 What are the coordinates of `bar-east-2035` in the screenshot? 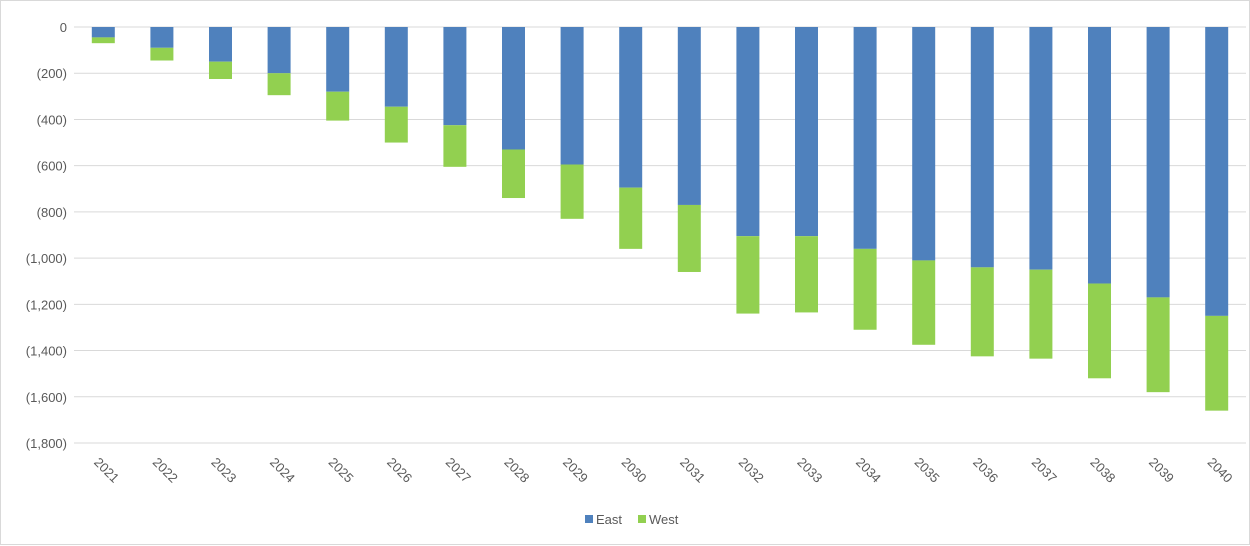 It's located at (924, 144).